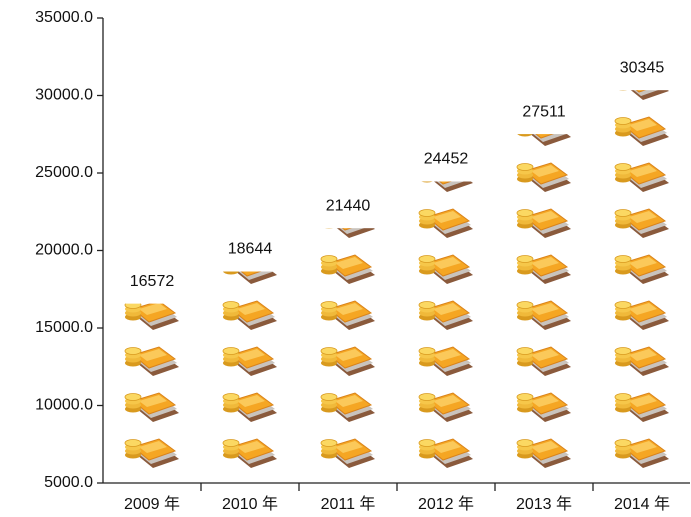  What do you see at coordinates (348, 205) in the screenshot?
I see `value-label: 21440` at bounding box center [348, 205].